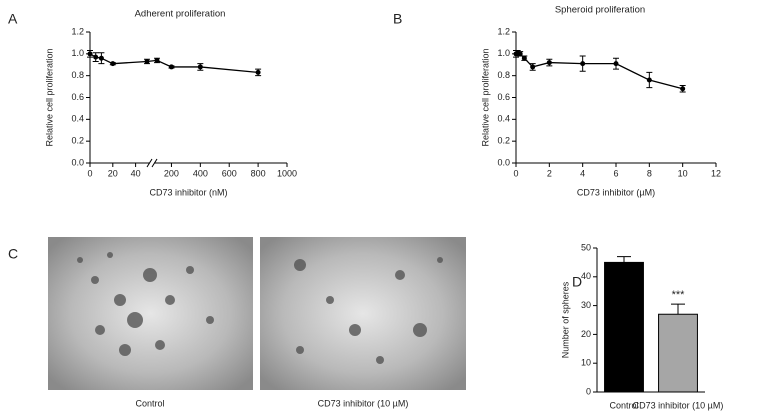 This screenshot has width=763, height=417. Describe the element at coordinates (397, 19) in the screenshot. I see `panel-label: B` at that location.